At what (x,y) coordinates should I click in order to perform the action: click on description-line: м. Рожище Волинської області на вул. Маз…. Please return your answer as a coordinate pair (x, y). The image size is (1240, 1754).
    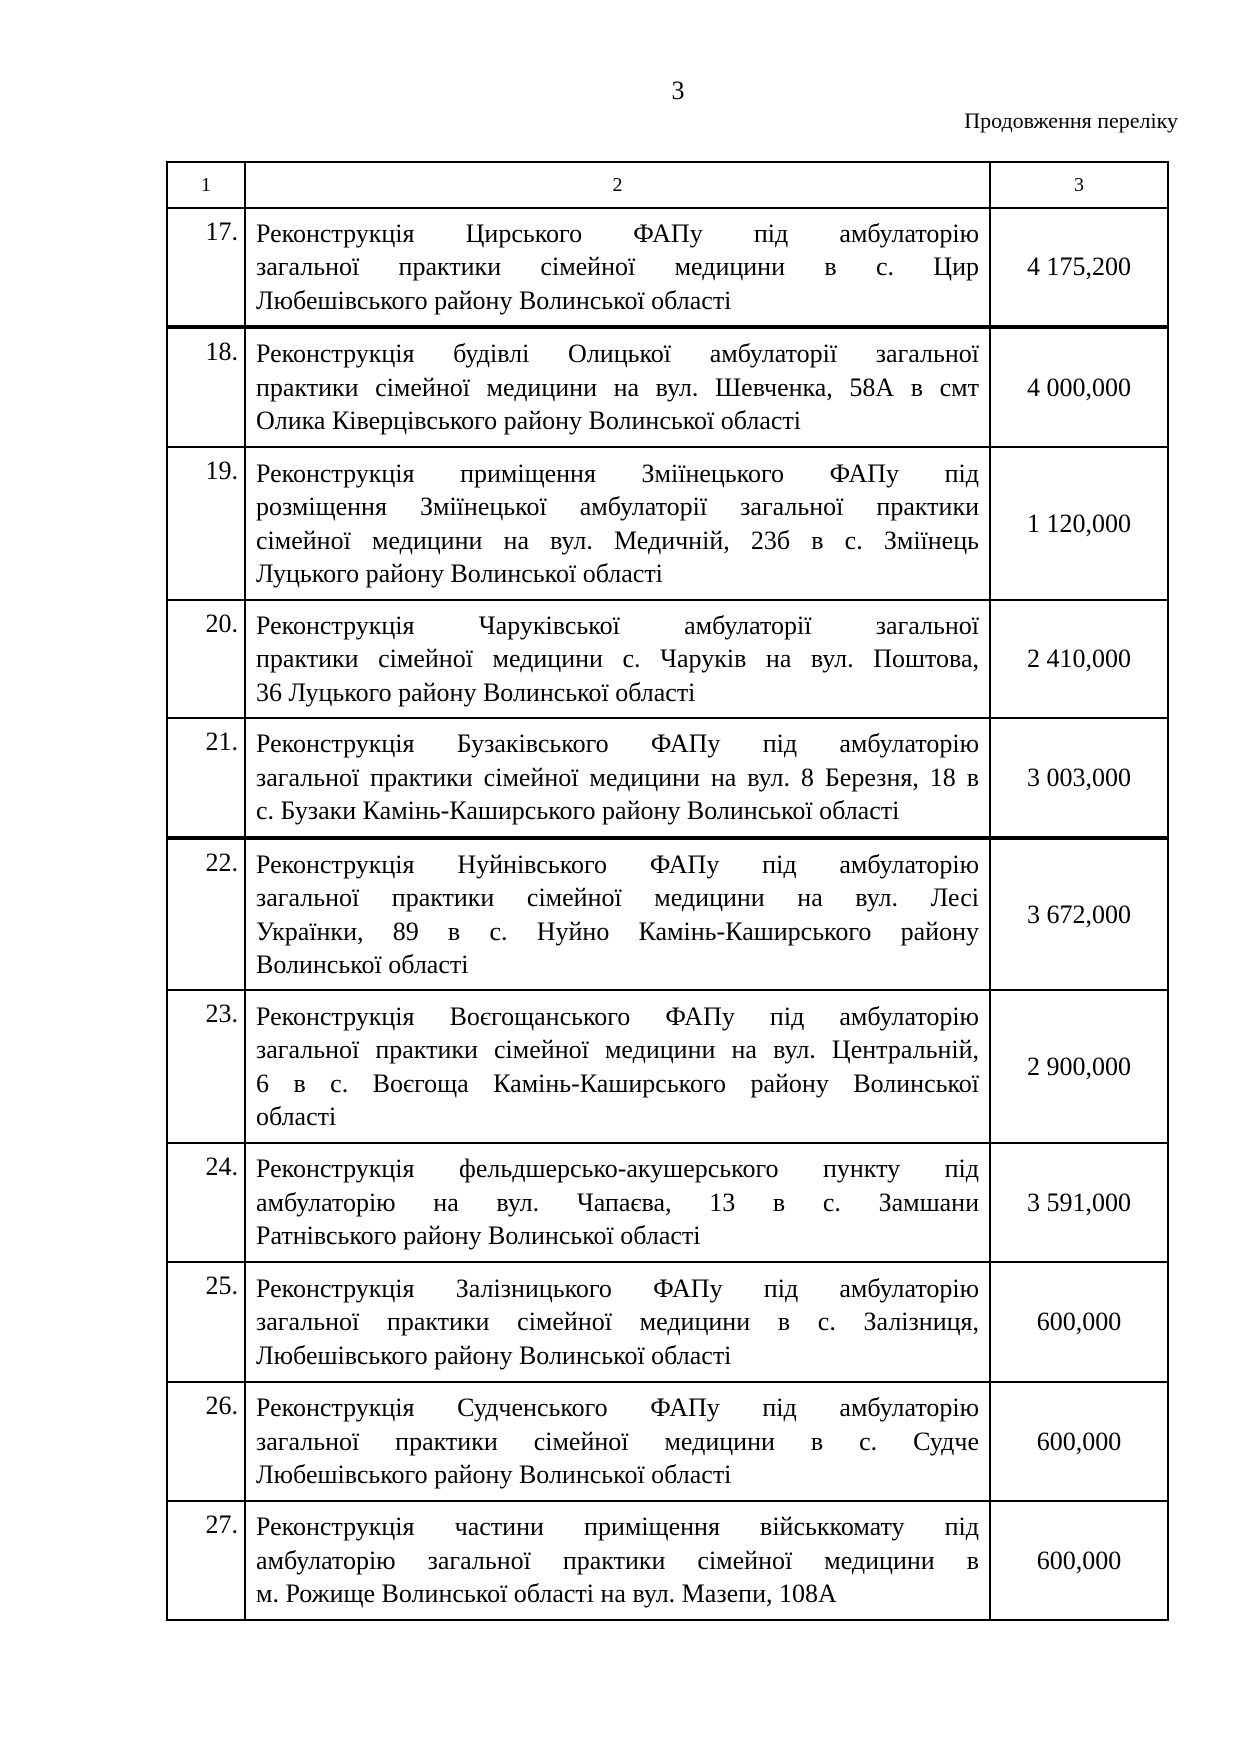
    Looking at the image, I should click on (546, 1594).